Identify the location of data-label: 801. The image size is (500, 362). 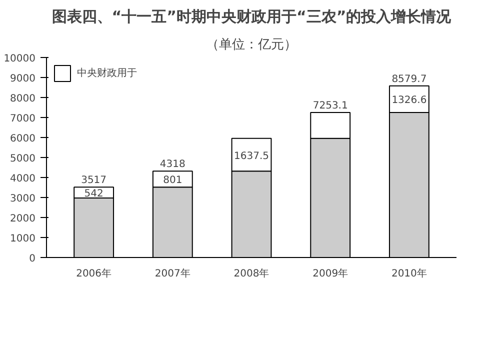
(172, 180).